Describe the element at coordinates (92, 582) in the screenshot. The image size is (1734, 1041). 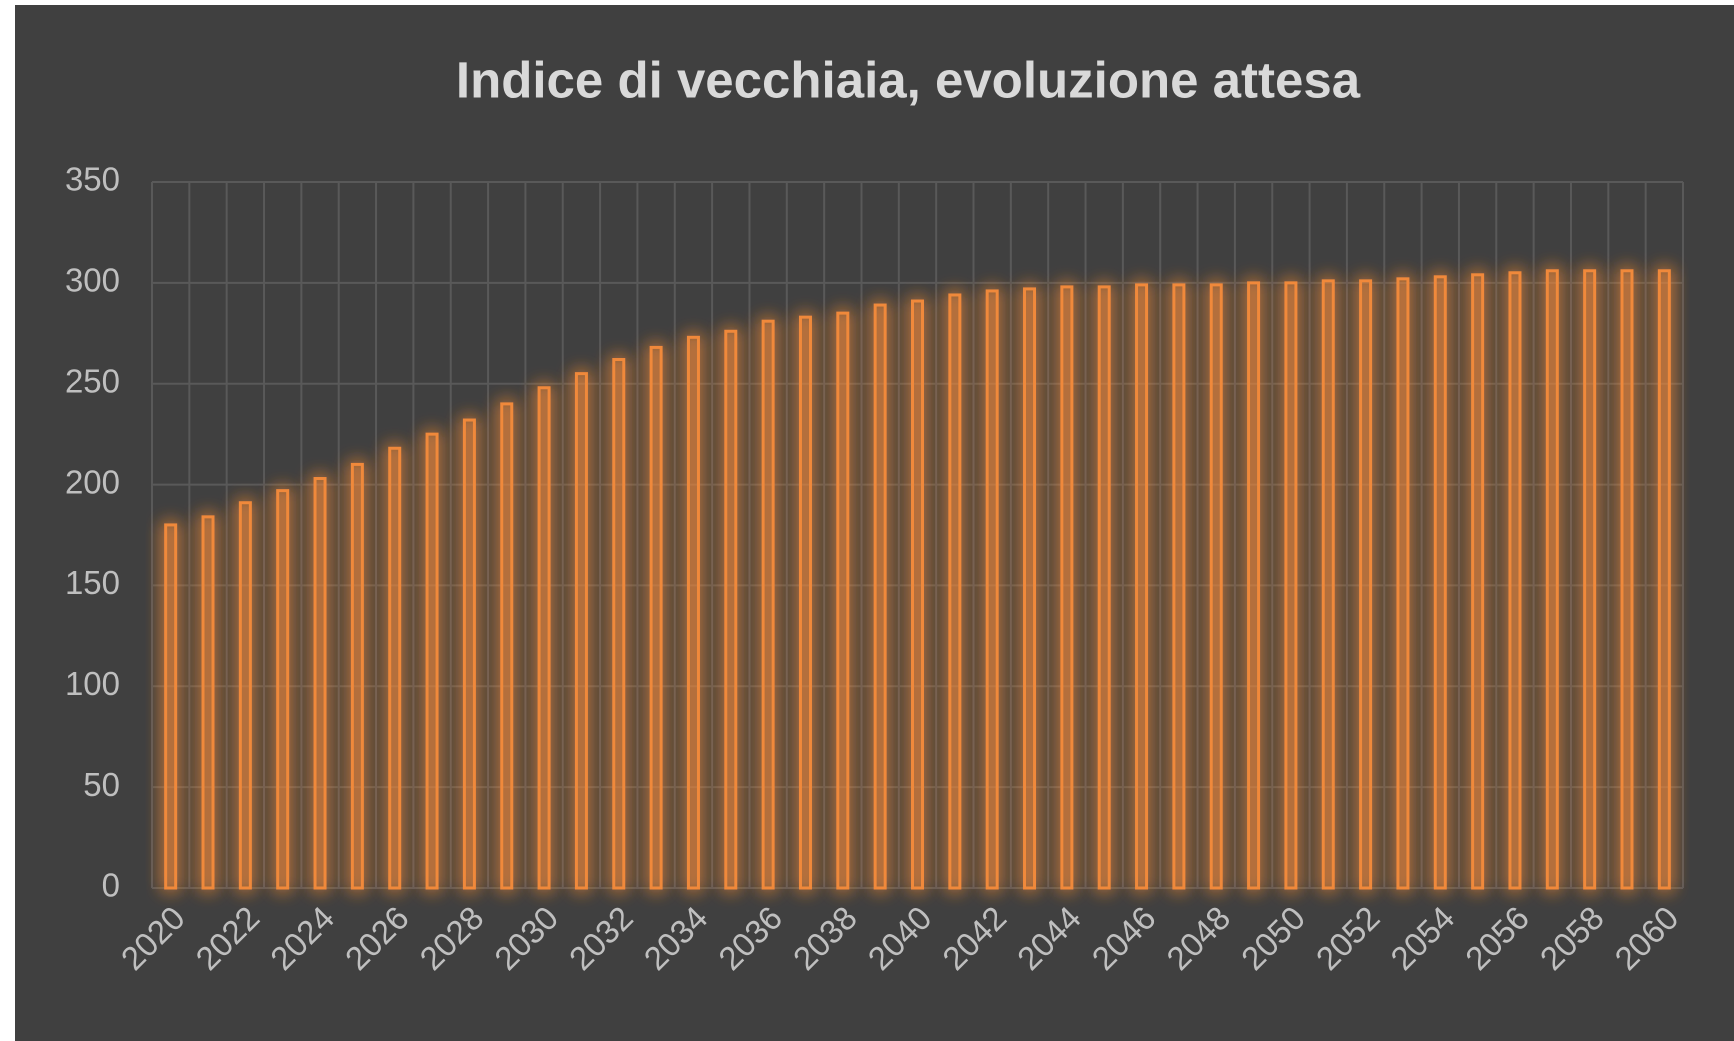
I see `y-tick-label: 150` at that location.